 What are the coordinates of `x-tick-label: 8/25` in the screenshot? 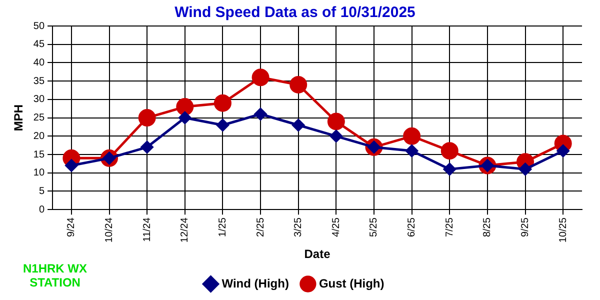 It's located at (488, 227).